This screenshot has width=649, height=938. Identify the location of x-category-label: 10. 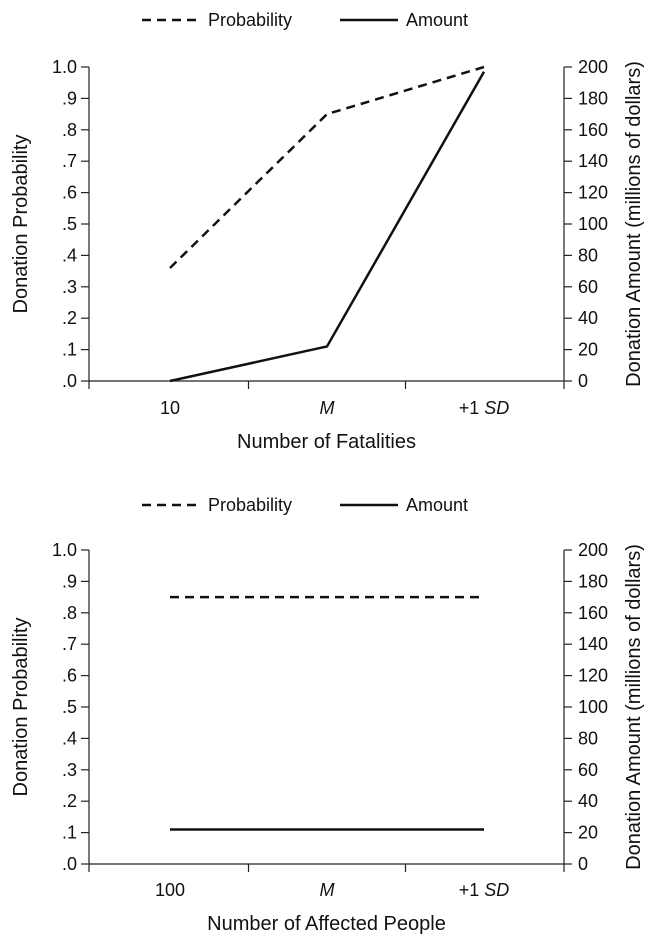
(170, 408).